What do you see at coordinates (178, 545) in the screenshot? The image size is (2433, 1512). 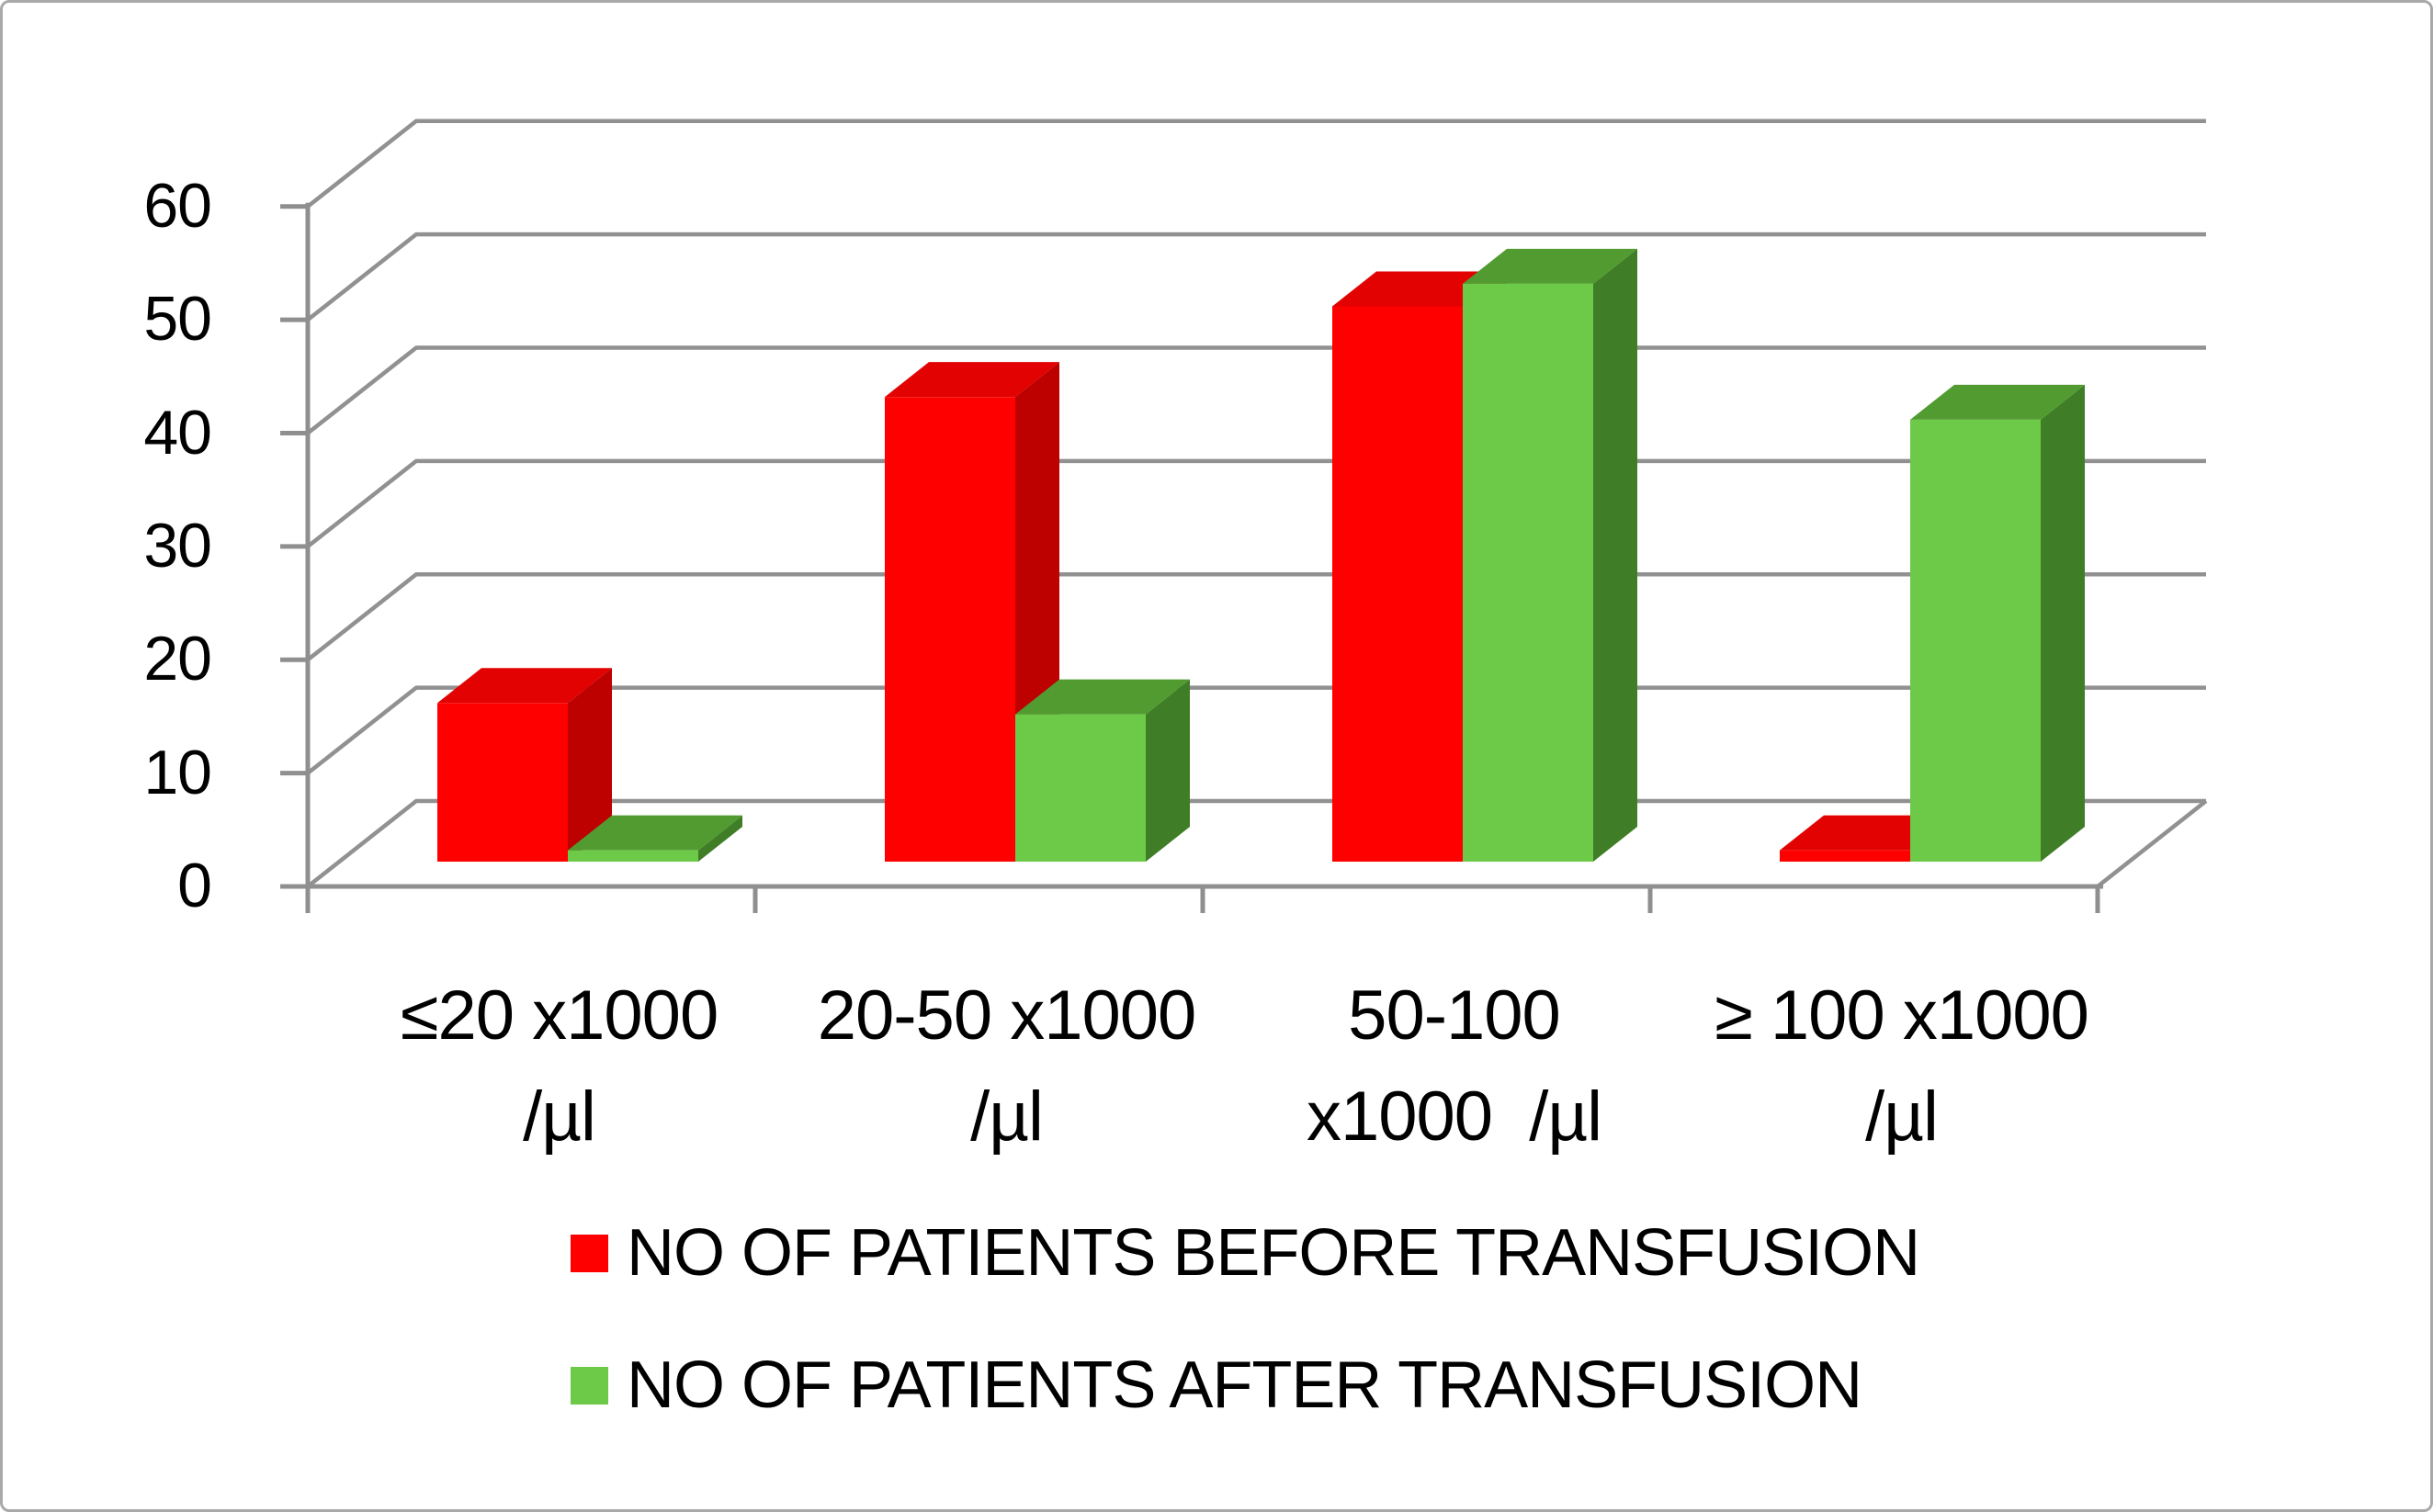 I see `y-axis-tick-label: 30` at bounding box center [178, 545].